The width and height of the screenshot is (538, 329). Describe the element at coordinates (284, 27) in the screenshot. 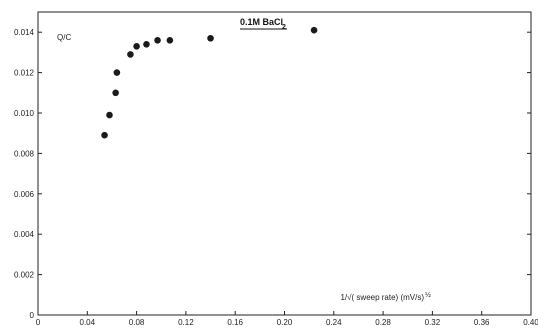

I see `chart-title-subscript: 2` at that location.